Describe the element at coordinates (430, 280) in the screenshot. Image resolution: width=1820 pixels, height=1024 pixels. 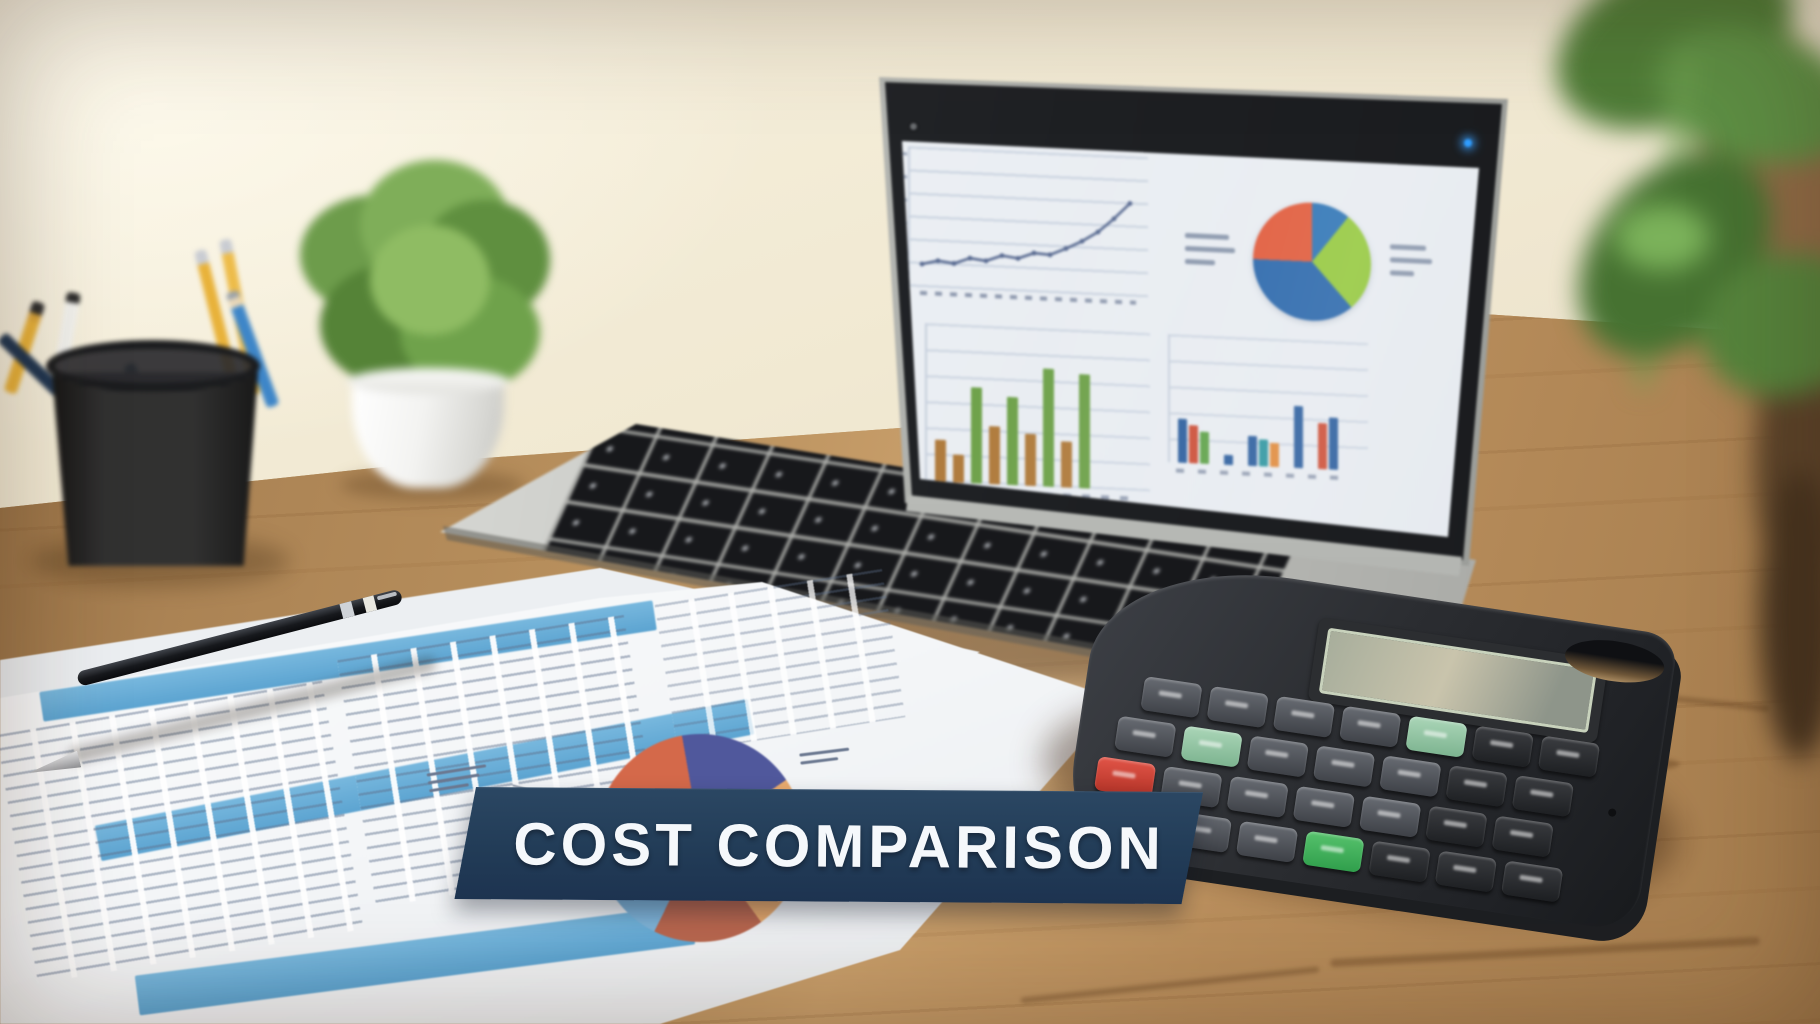
I see `plant-foliage` at that location.